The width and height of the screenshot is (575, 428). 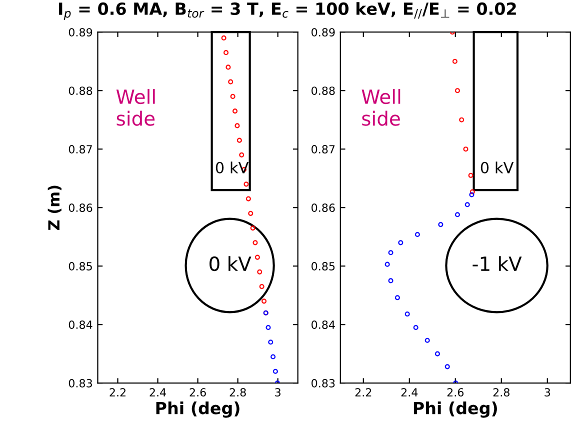 What do you see at coordinates (55, 208) in the screenshot?
I see `y-axis-title: Z (m)` at bounding box center [55, 208].